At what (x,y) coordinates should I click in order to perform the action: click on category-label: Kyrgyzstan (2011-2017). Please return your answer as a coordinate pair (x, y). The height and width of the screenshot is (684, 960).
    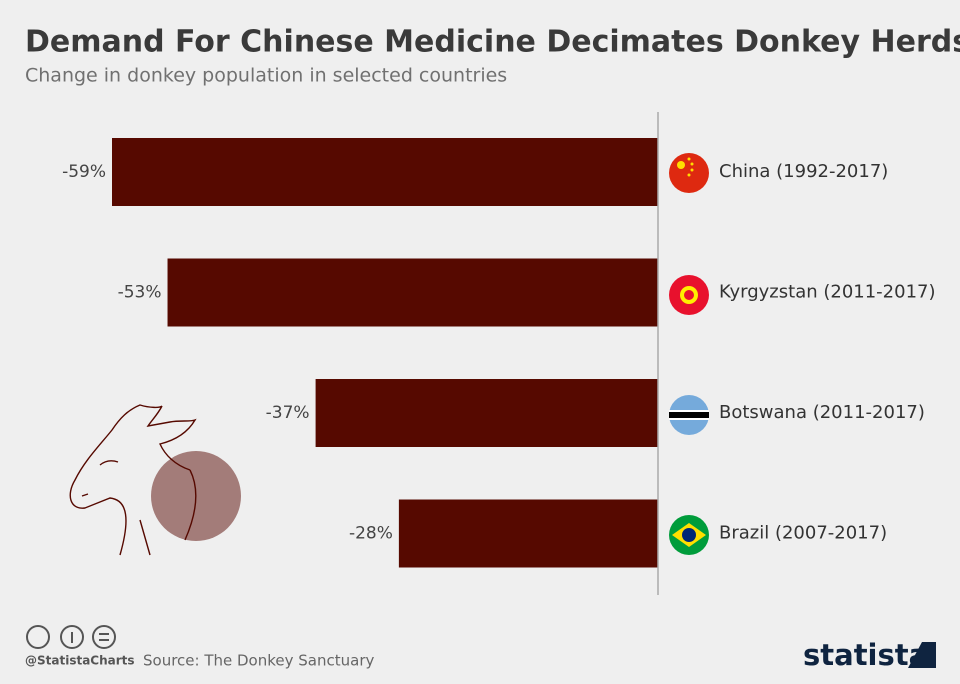
    Looking at the image, I should click on (827, 292).